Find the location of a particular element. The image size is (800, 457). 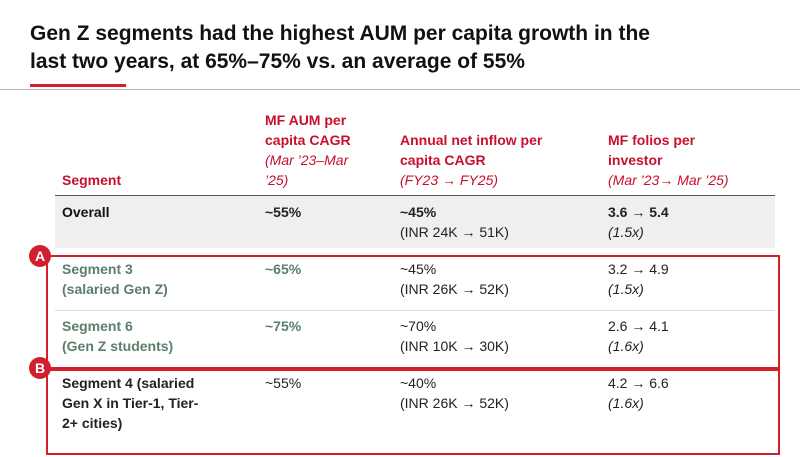

cell-text: (INR 10K → 30K) is located at coordinates (454, 346).